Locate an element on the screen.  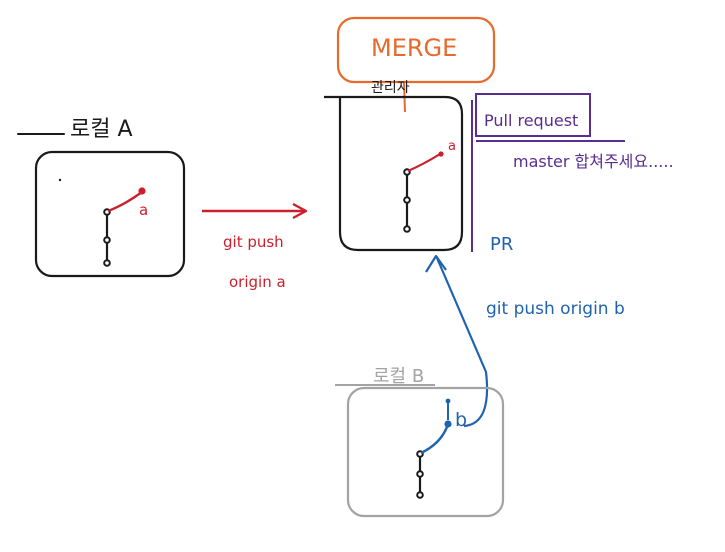
pull-request-box is located at coordinates (533, 115).